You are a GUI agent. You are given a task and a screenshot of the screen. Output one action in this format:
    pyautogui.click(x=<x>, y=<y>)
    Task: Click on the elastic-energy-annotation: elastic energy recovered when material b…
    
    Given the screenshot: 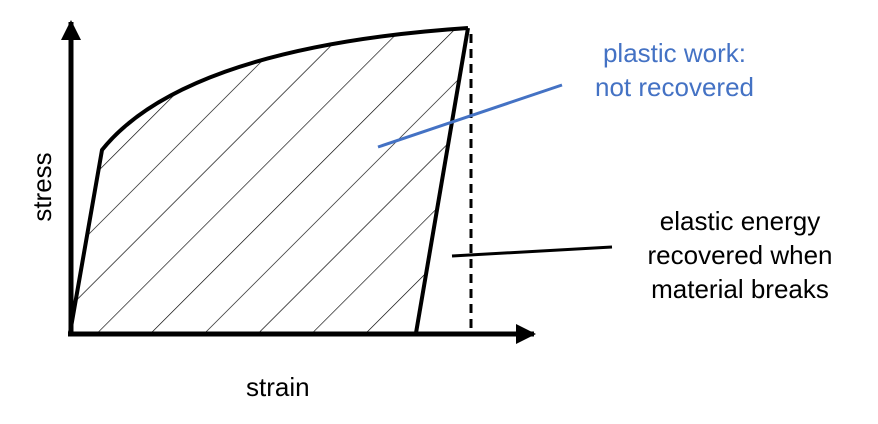 What is the action you would take?
    pyautogui.click(x=740, y=255)
    